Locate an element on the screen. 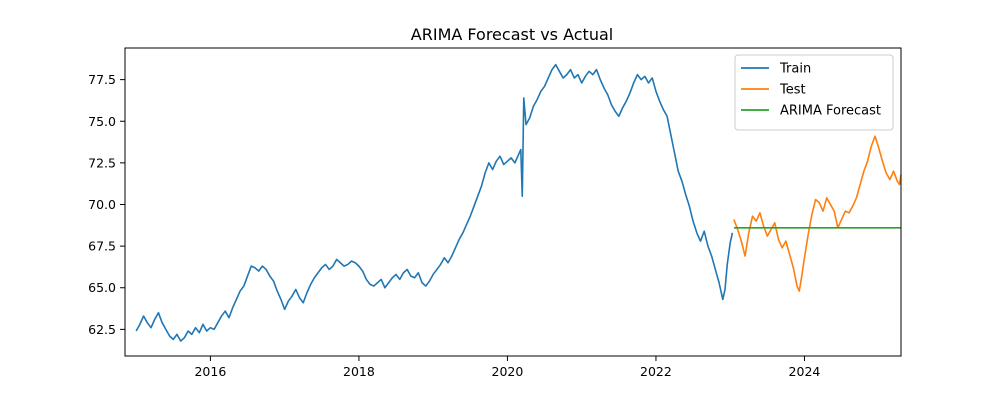 The width and height of the screenshot is (1000, 400). x-tick-label: 2022 is located at coordinates (656, 371).